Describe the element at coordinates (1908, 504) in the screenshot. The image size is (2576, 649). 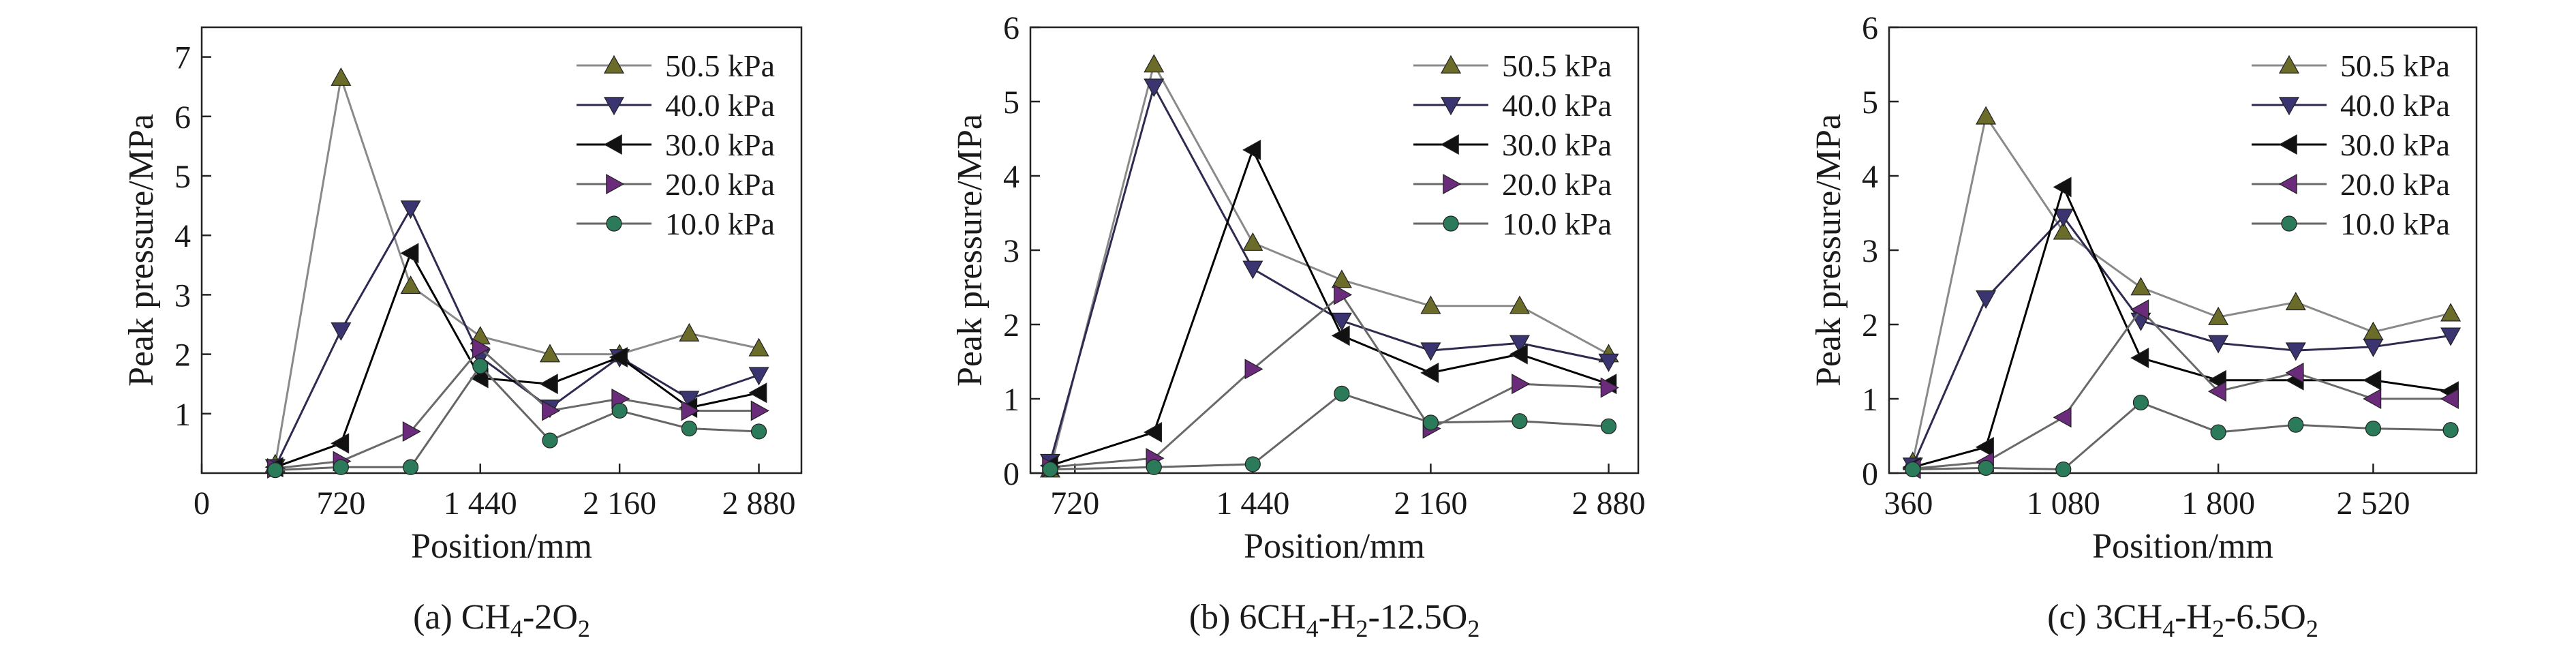
I see `x-tick-label: 360` at that location.